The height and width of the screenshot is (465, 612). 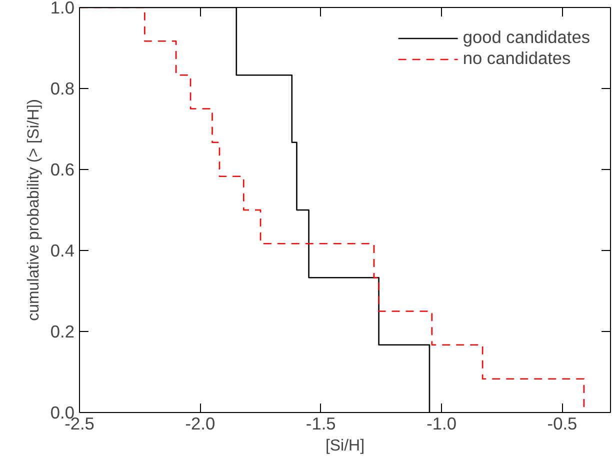 I want to click on y-tick-label: 0.4, so click(x=62, y=250).